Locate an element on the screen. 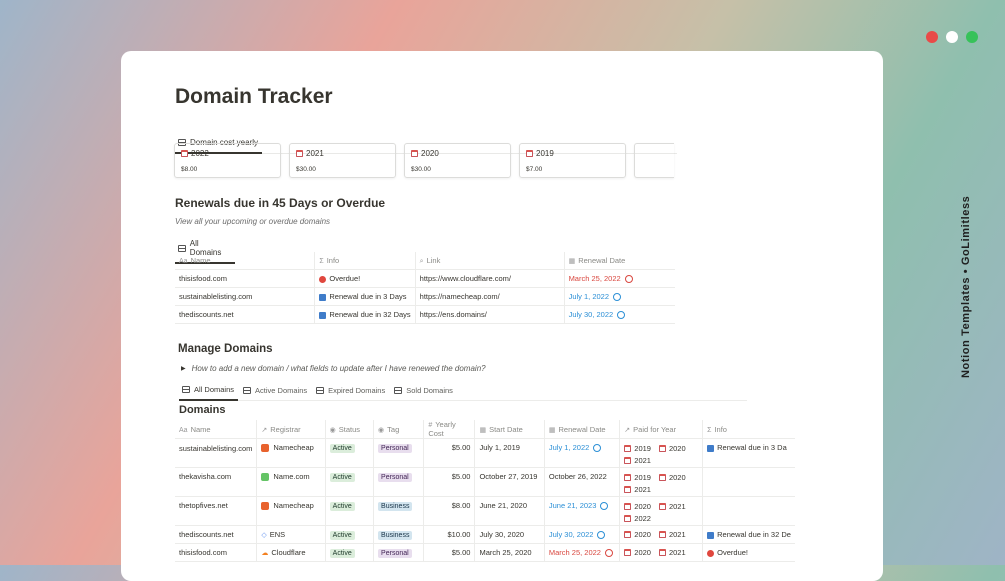 Image resolution: width=1005 pixels, height=581 pixels. minimize-dot is located at coordinates (952, 37).